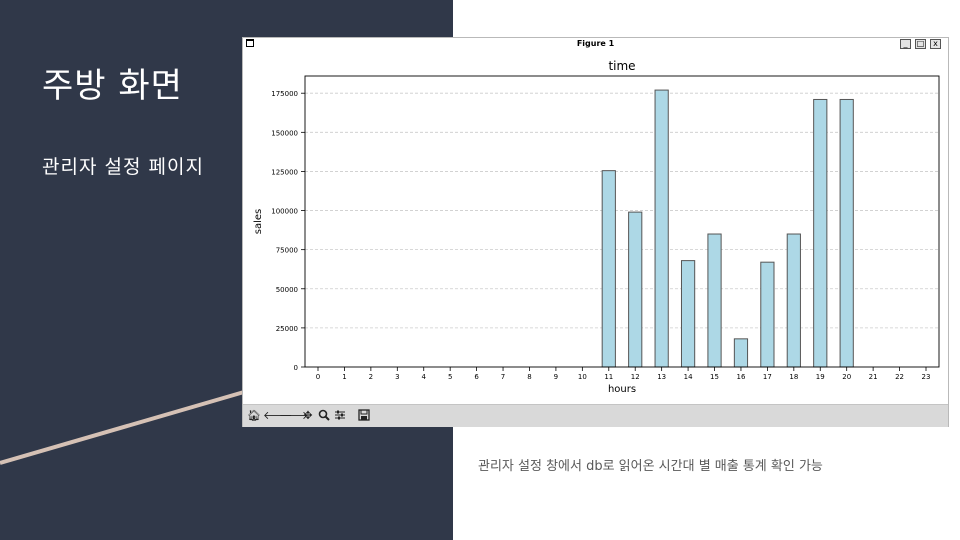 This screenshot has height=540, width=960. What do you see at coordinates (793, 377) in the screenshot?
I see `x-tick-label: 18` at bounding box center [793, 377].